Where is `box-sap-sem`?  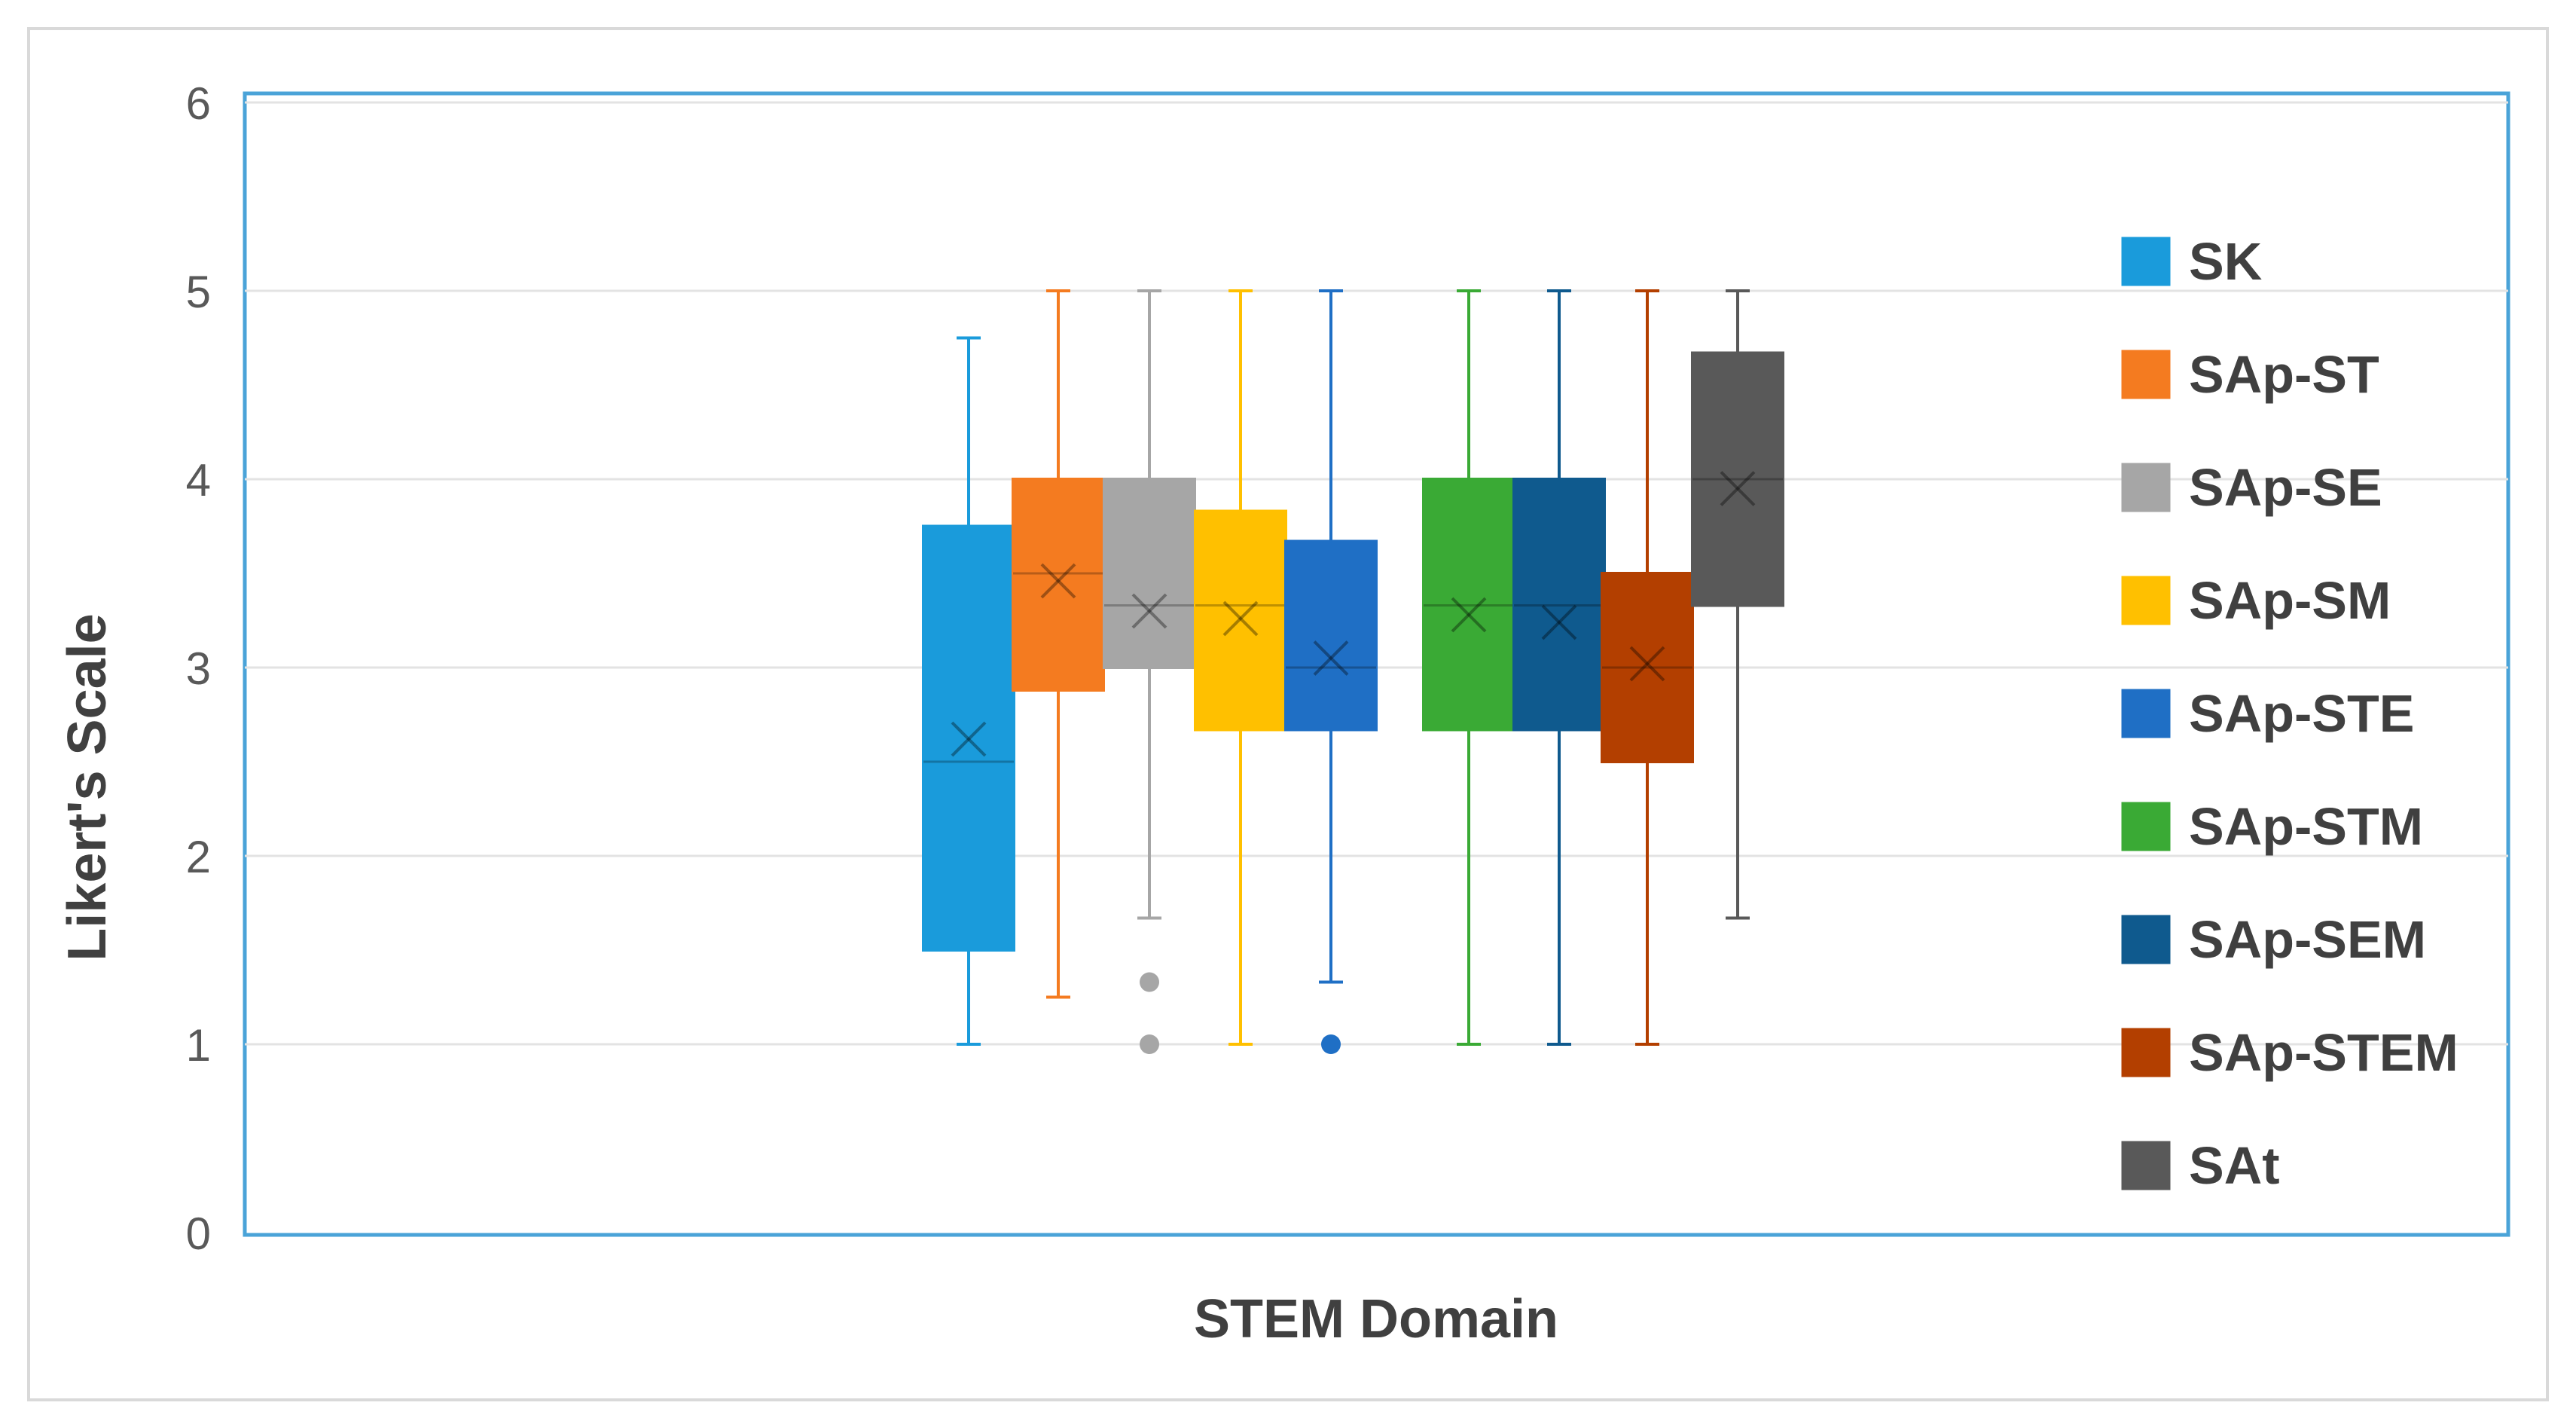 box-sap-sem is located at coordinates (1559, 668).